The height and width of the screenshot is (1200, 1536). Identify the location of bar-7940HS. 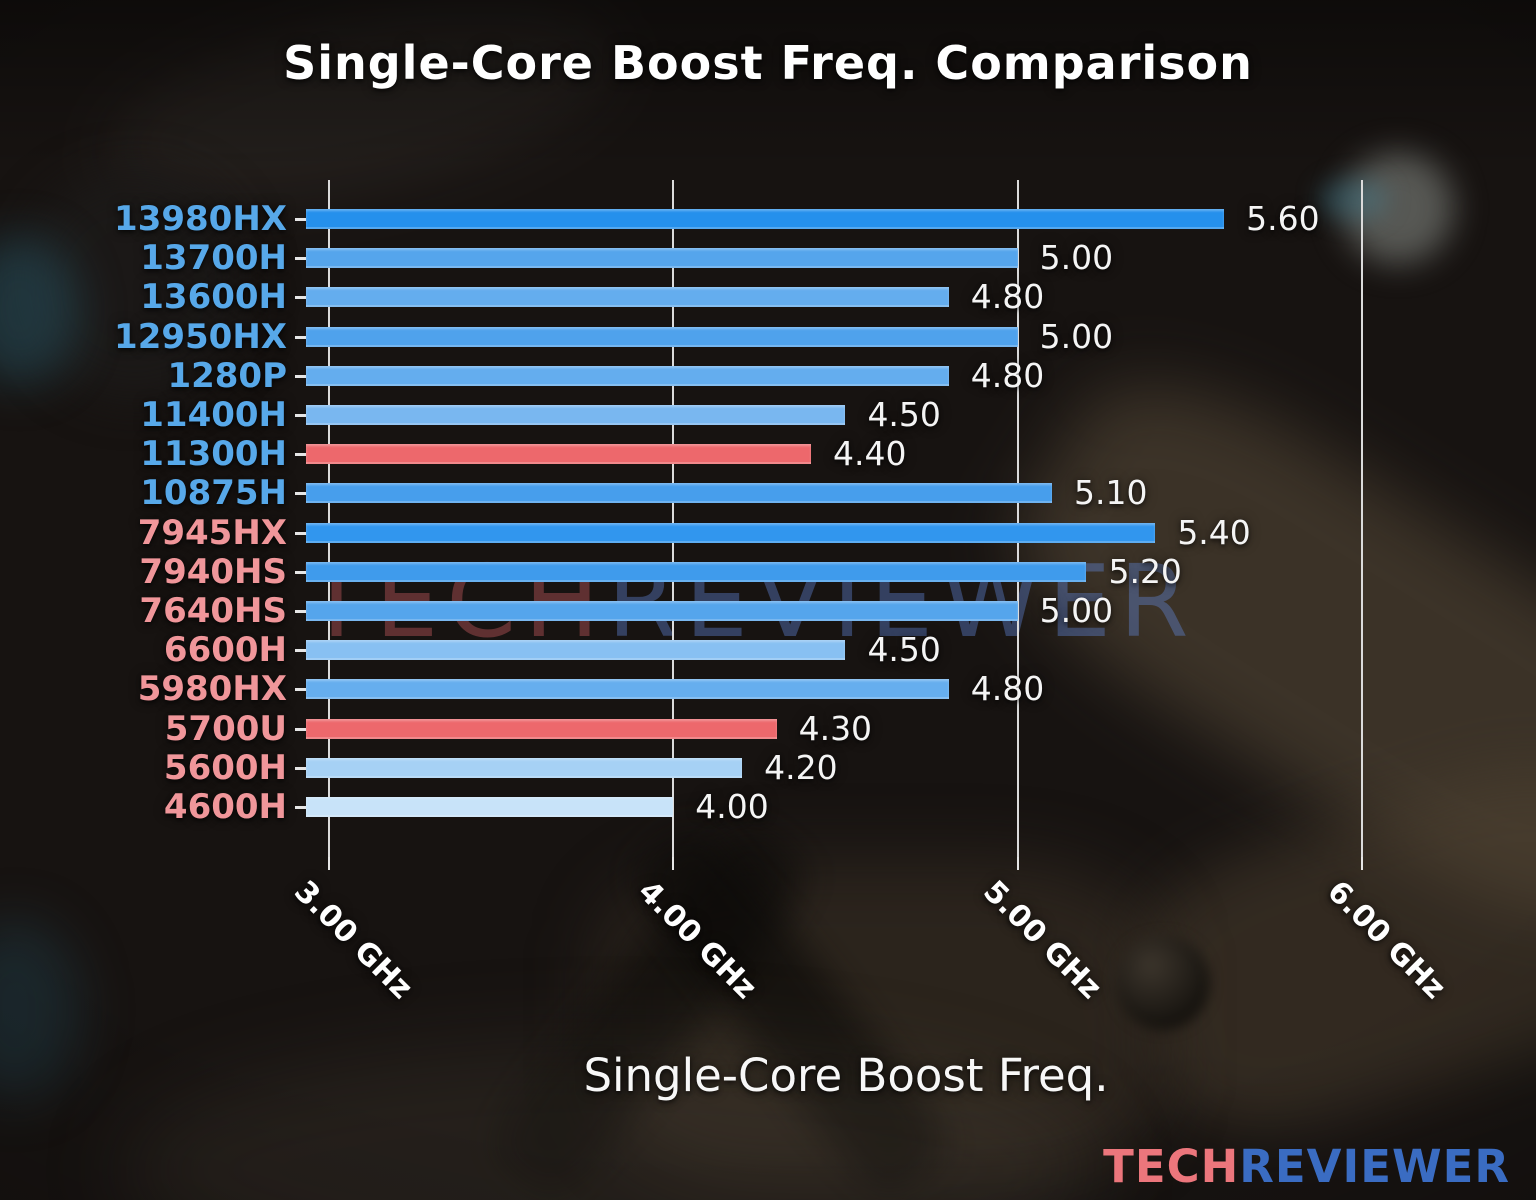
(696, 571).